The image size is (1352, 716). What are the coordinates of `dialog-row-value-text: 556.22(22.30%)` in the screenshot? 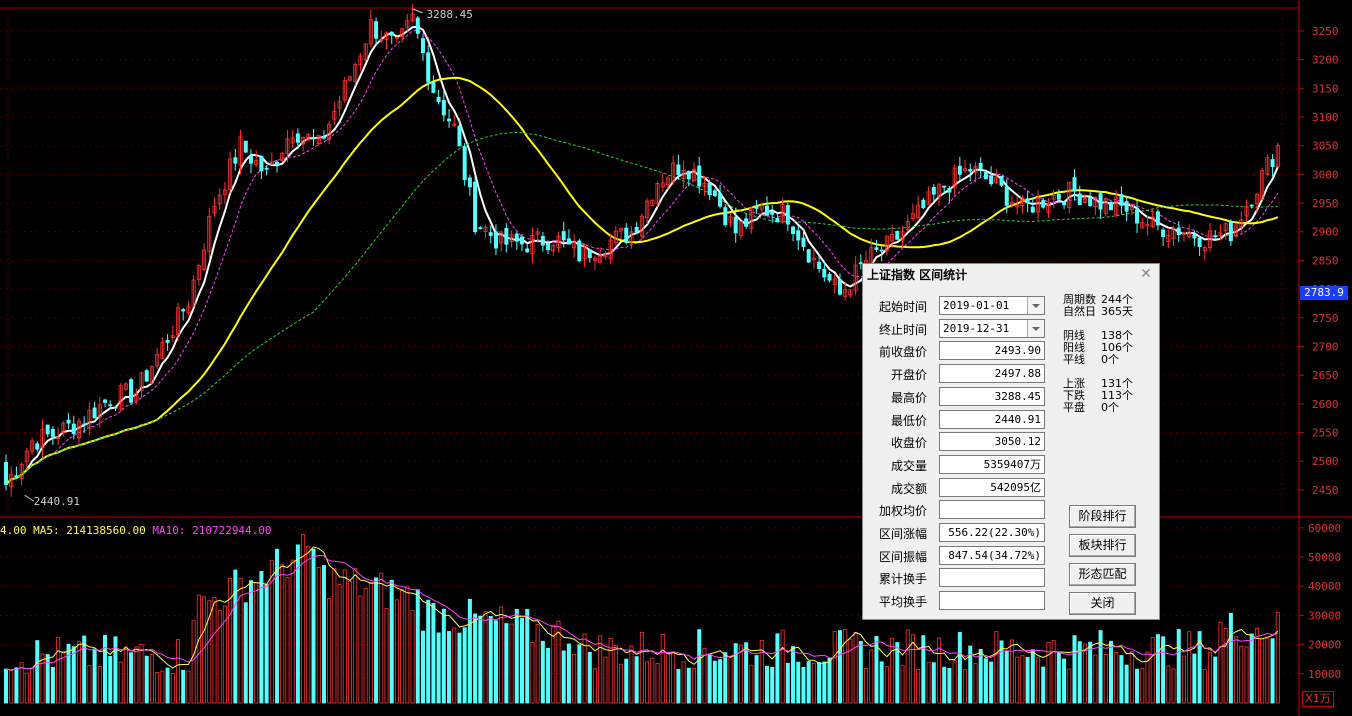 It's located at (994, 532).